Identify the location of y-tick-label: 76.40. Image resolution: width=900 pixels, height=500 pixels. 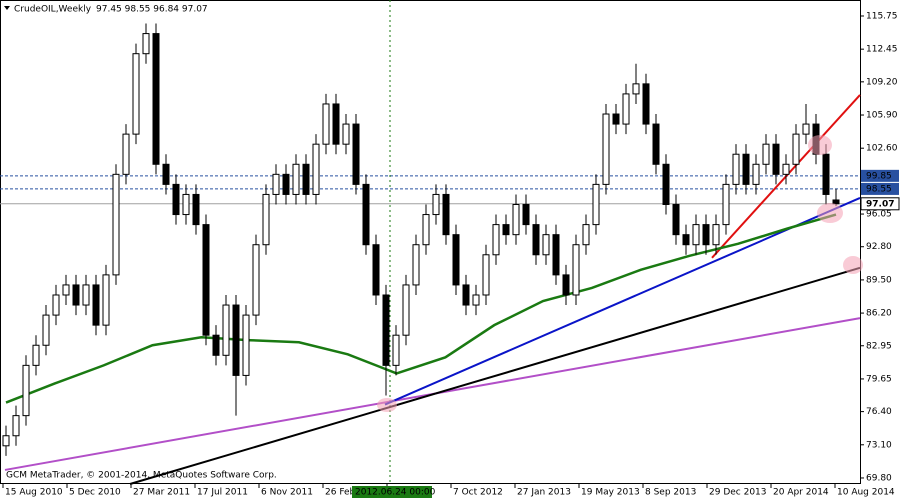
(879, 412).